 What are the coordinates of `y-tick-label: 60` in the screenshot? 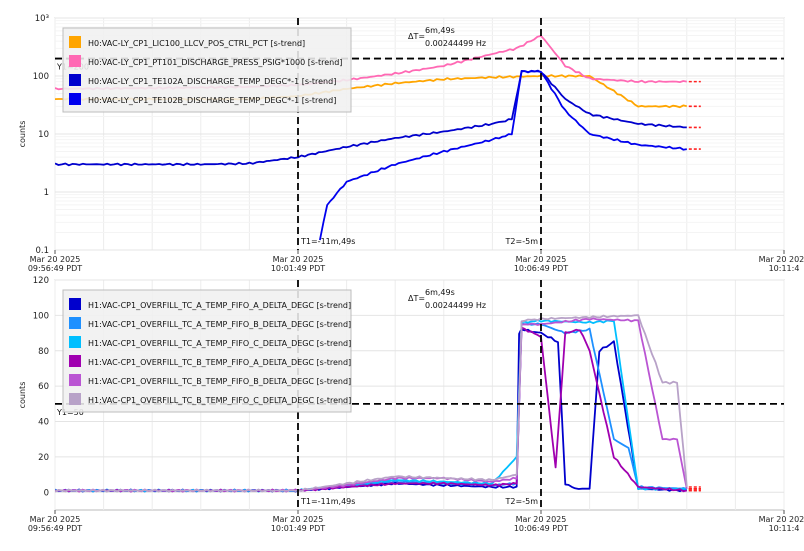 It's located at (43, 387).